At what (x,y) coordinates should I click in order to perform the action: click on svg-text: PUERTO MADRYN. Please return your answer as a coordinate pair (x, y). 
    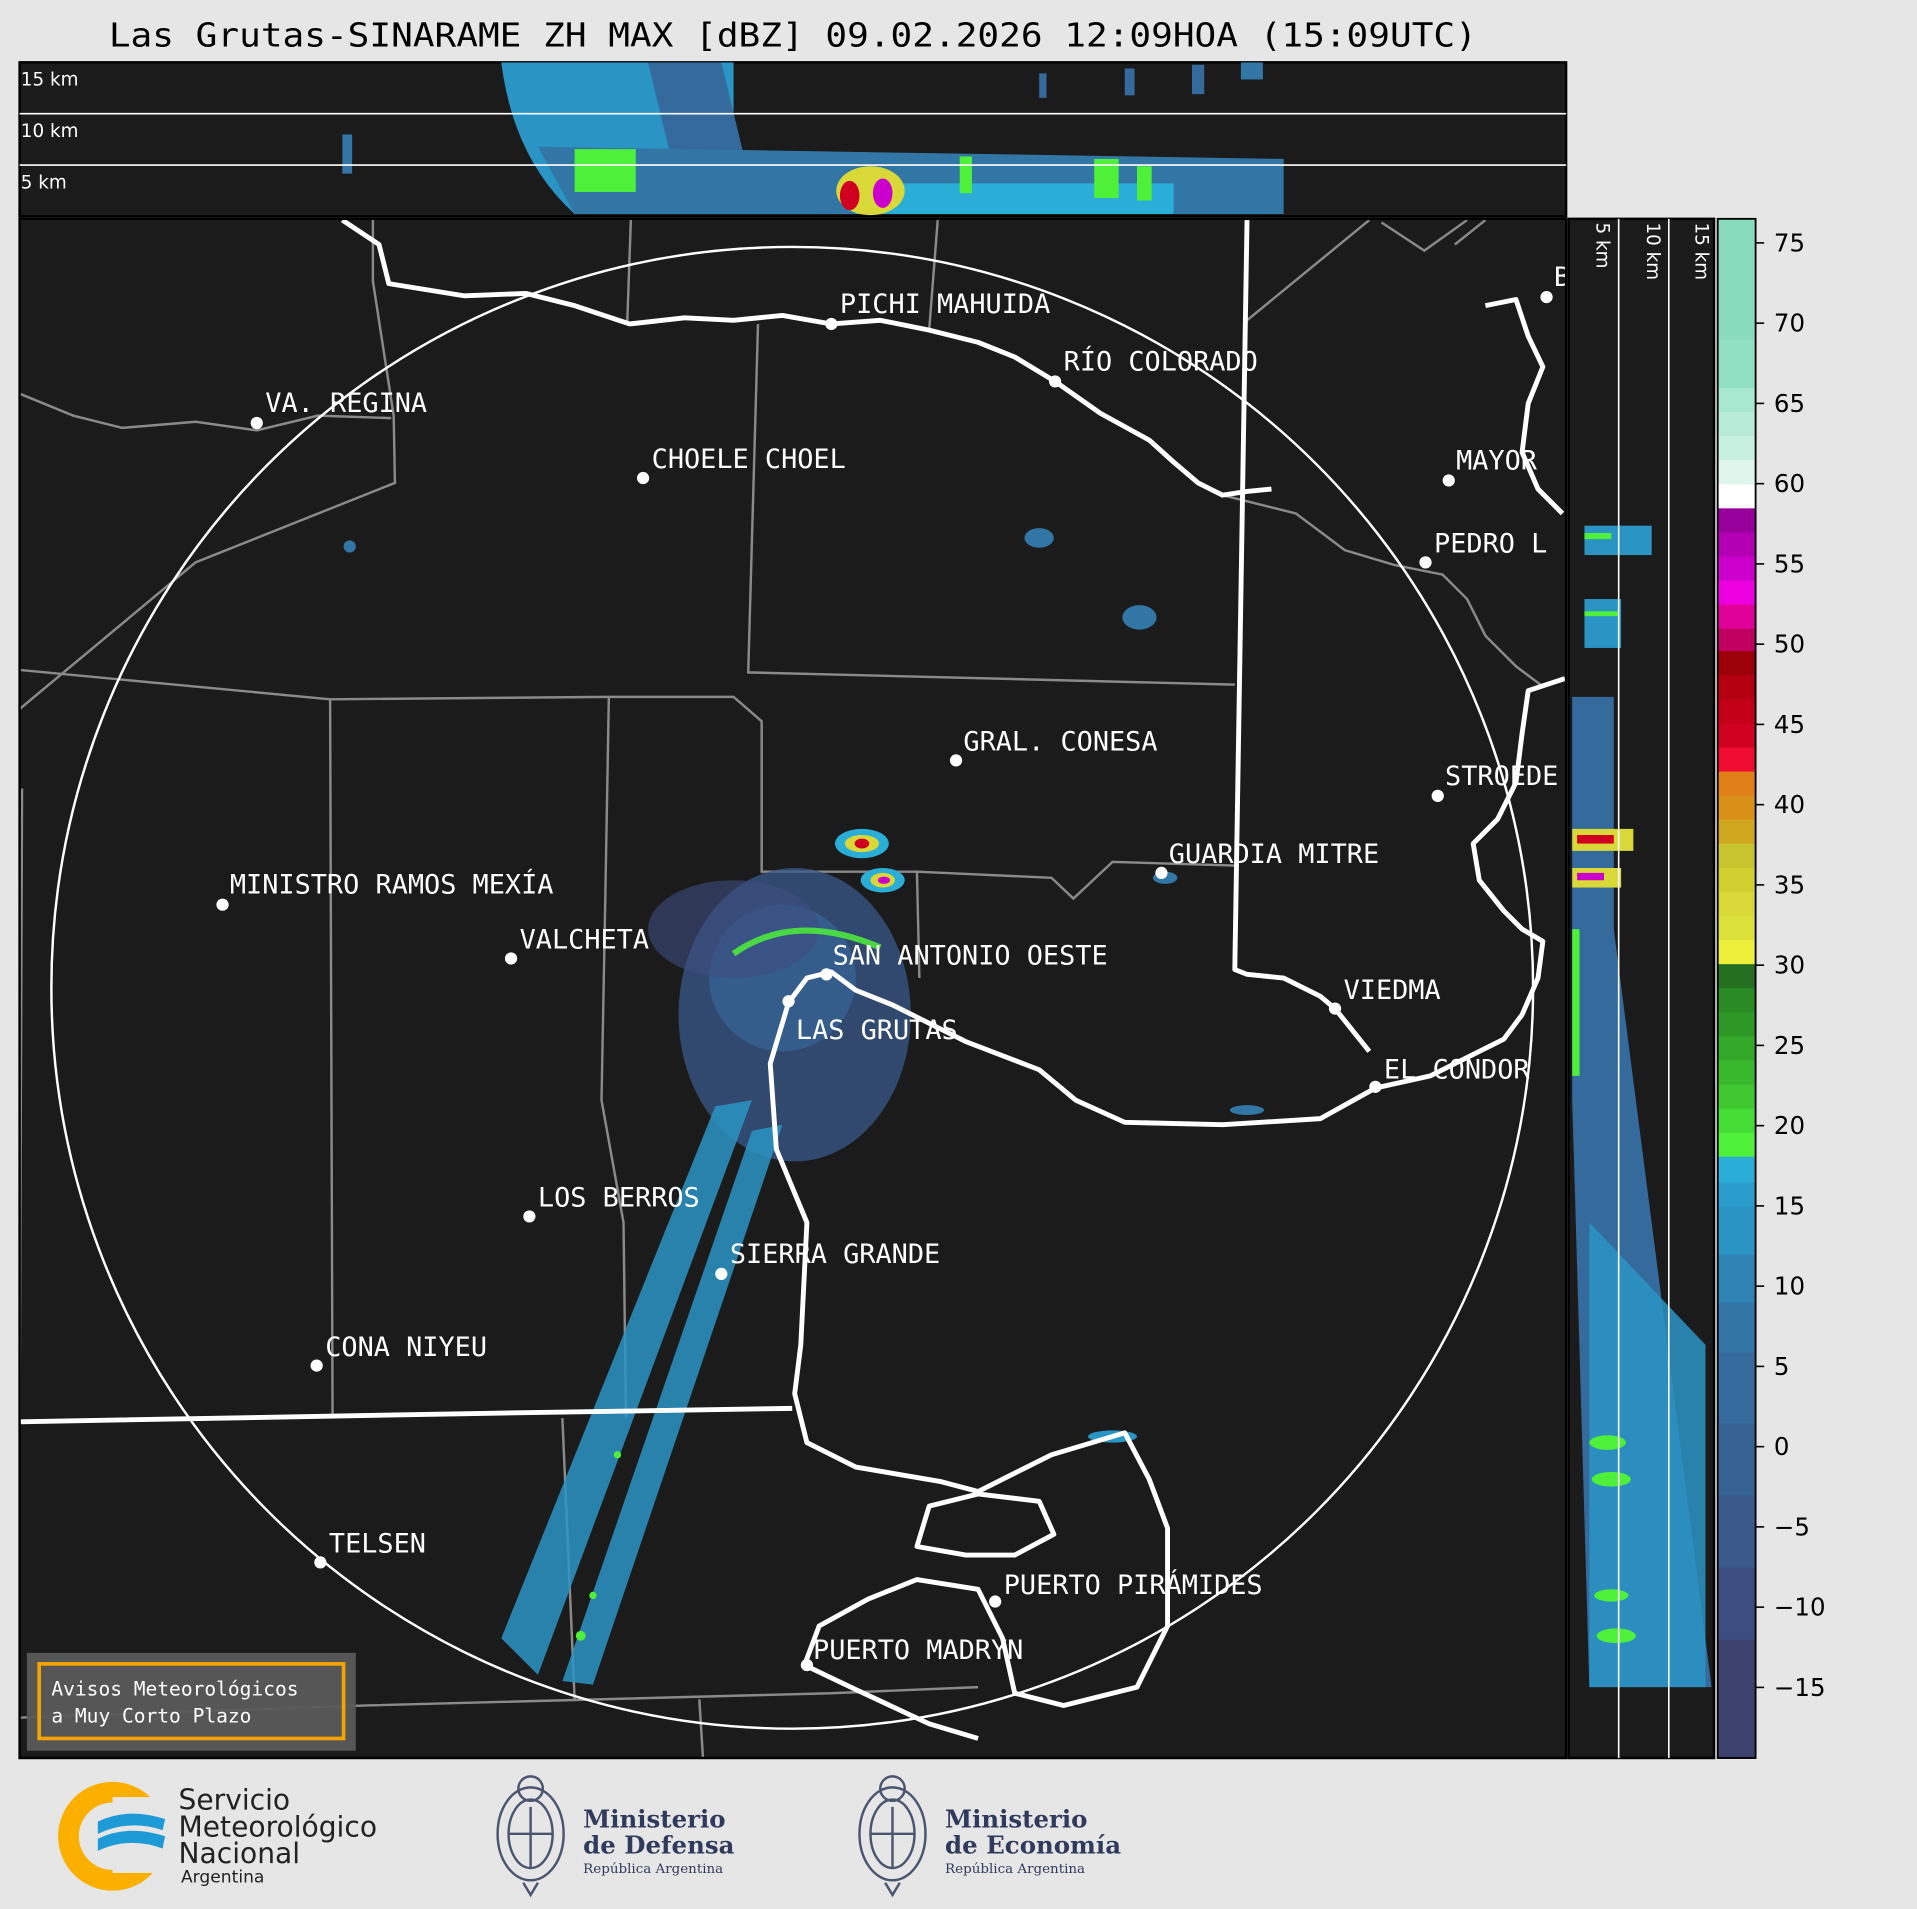
    Looking at the image, I should click on (918, 1650).